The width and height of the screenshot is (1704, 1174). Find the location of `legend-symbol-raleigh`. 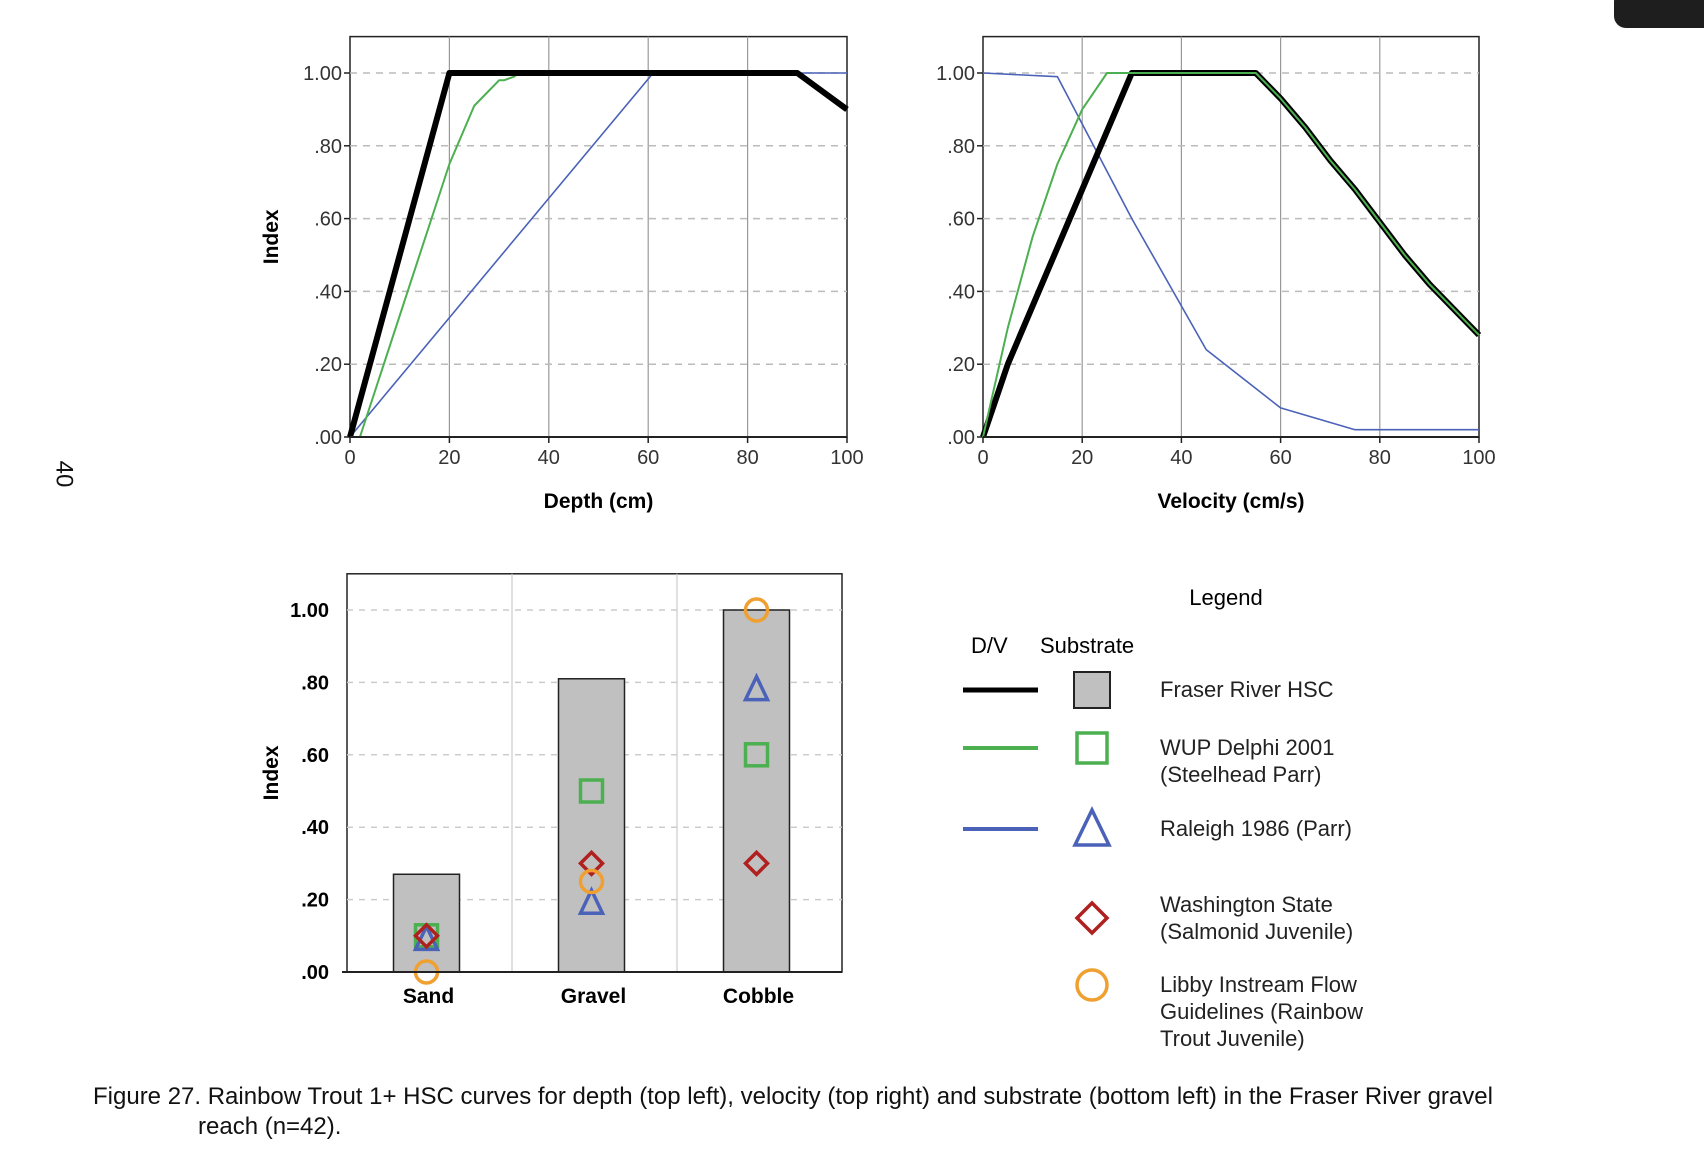

legend-symbol-raleigh is located at coordinates (1092, 826).